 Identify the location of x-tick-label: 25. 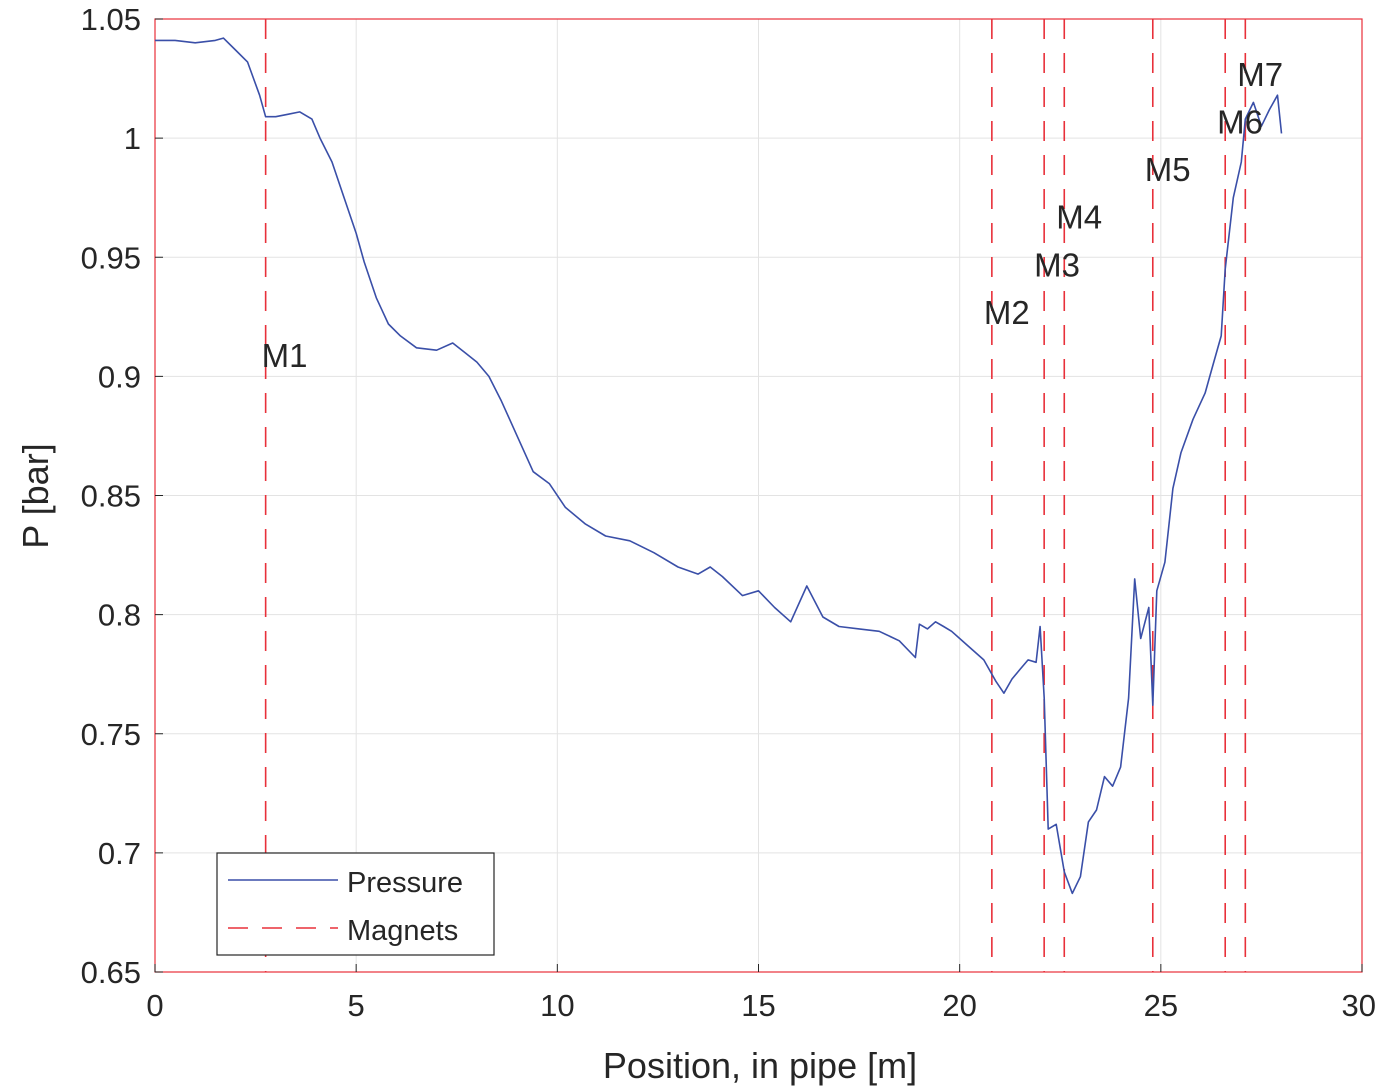
(1161, 1005).